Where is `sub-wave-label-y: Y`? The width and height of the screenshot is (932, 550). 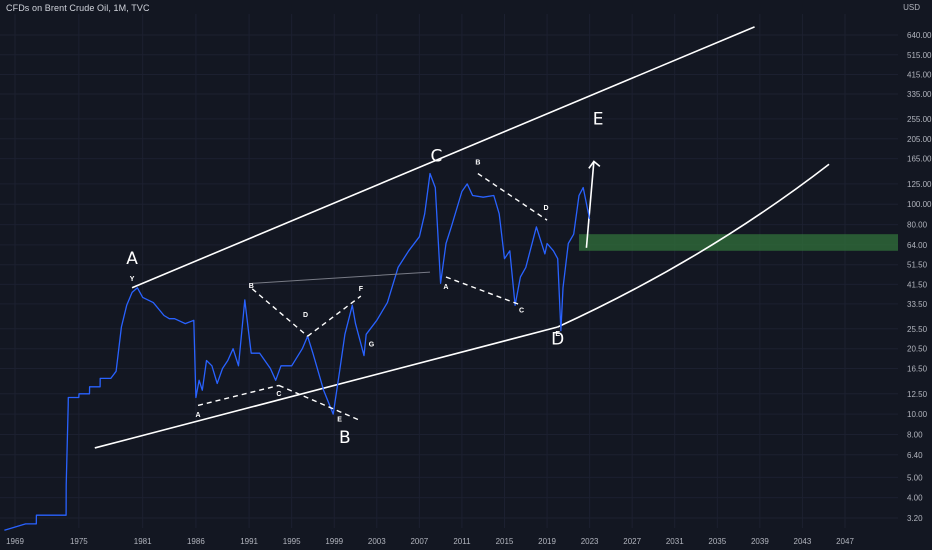
sub-wave-label-y: Y is located at coordinates (132, 279).